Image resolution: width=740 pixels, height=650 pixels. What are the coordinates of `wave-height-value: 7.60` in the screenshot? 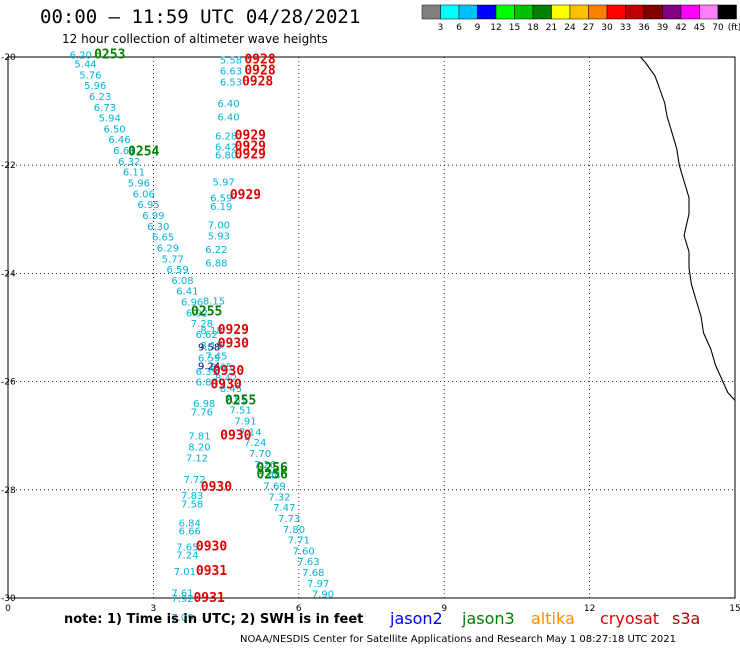 It's located at (304, 551).